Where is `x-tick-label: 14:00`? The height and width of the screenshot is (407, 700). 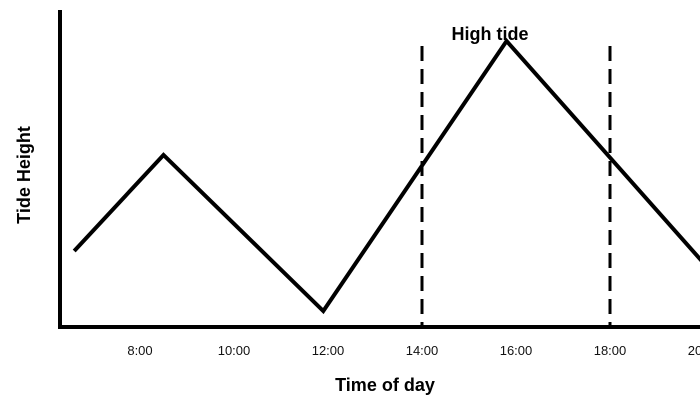
x-tick-label: 14:00 is located at coordinates (422, 350).